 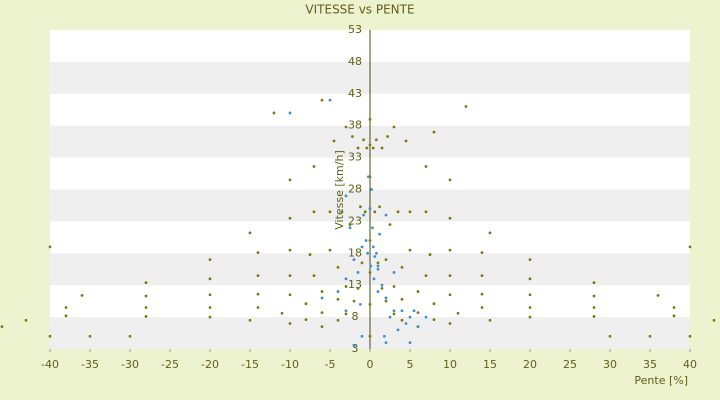 I want to click on x-tick-label: -35, so click(x=90, y=364).